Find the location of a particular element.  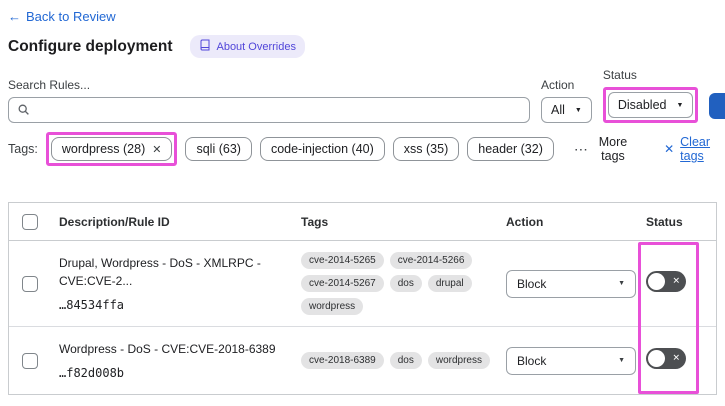

tag-pill-label: header (32) is located at coordinates (510, 149).